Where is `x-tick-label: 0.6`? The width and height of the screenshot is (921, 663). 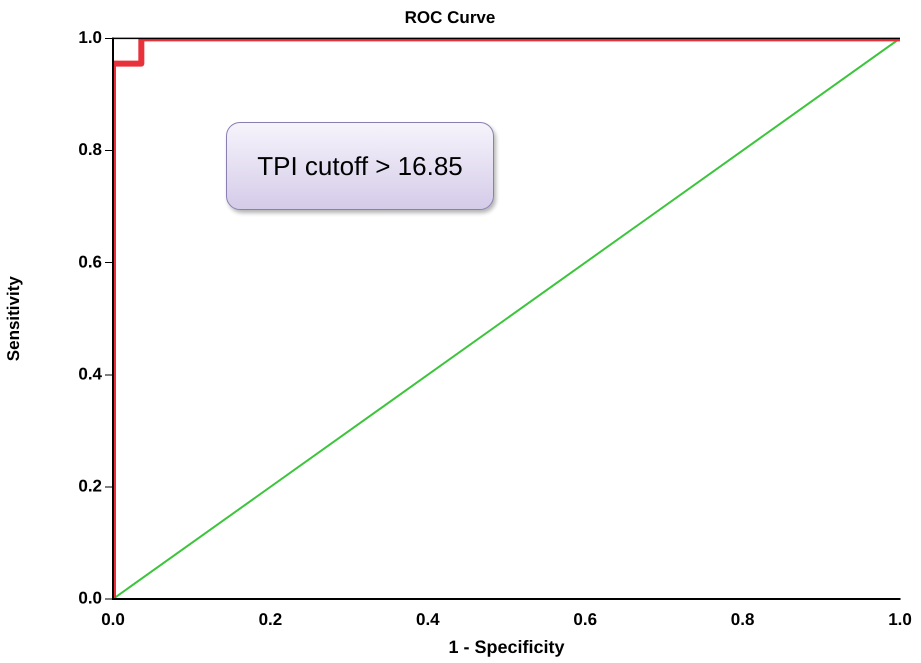
x-tick-label: 0.6 is located at coordinates (585, 619).